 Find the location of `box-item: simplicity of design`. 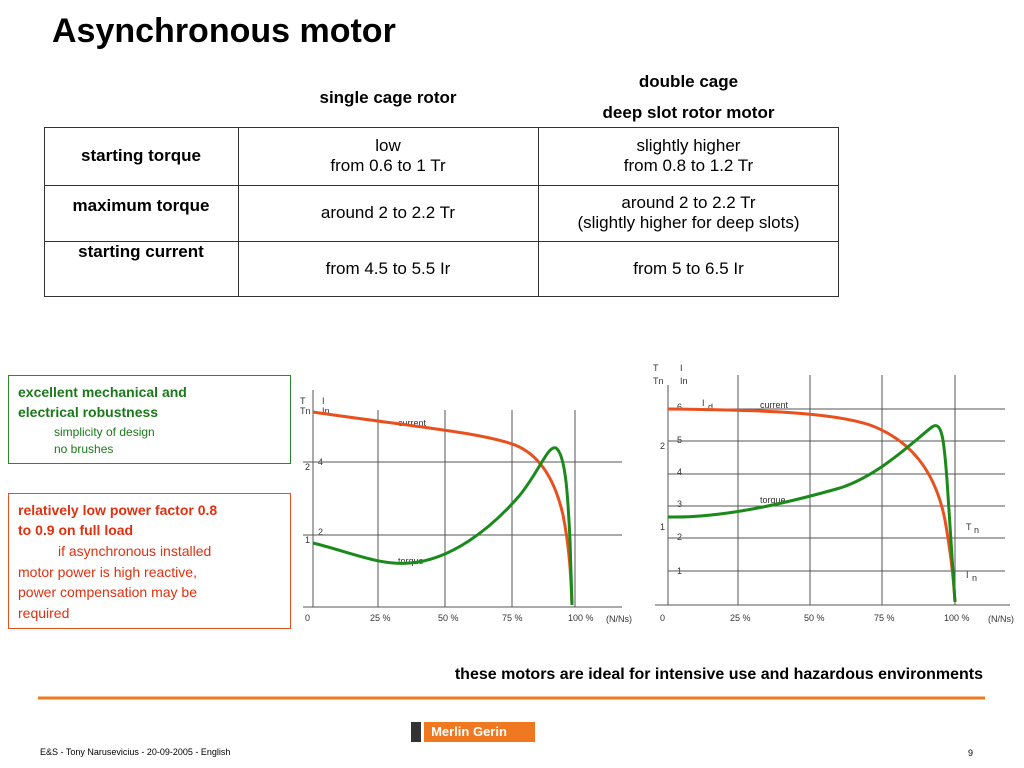

box-item: simplicity of design is located at coordinates (104, 432).